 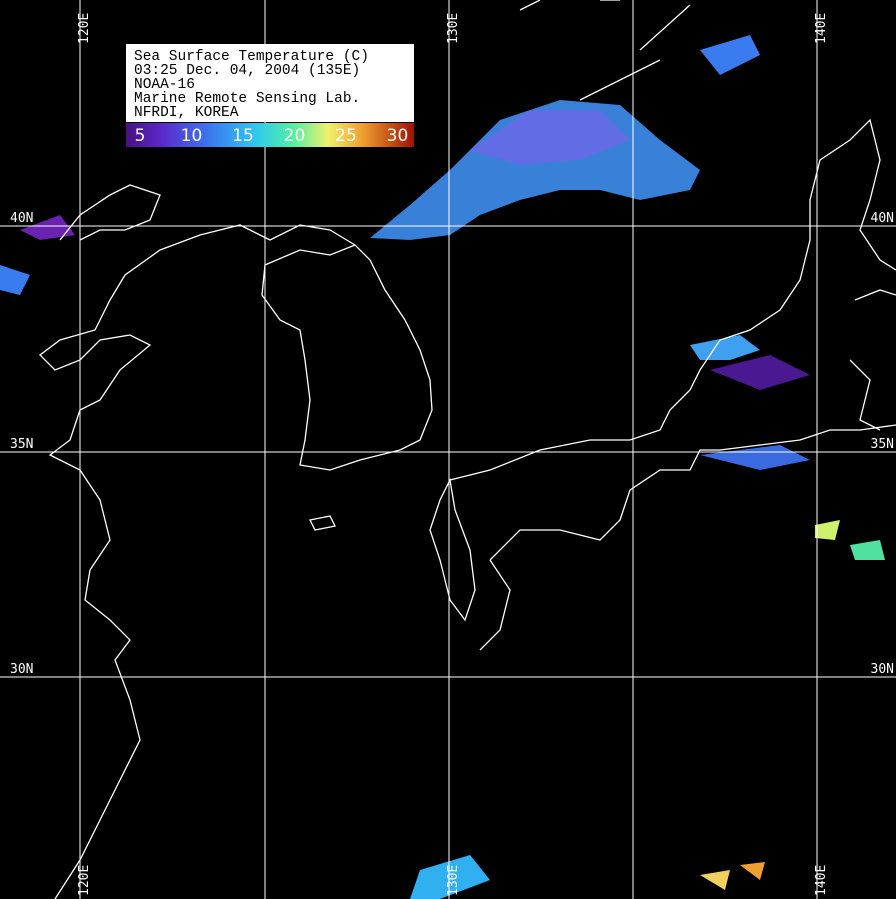 What do you see at coordinates (247, 99) in the screenshot?
I see `legend-line: Marine Remote Sensing Lab.` at bounding box center [247, 99].